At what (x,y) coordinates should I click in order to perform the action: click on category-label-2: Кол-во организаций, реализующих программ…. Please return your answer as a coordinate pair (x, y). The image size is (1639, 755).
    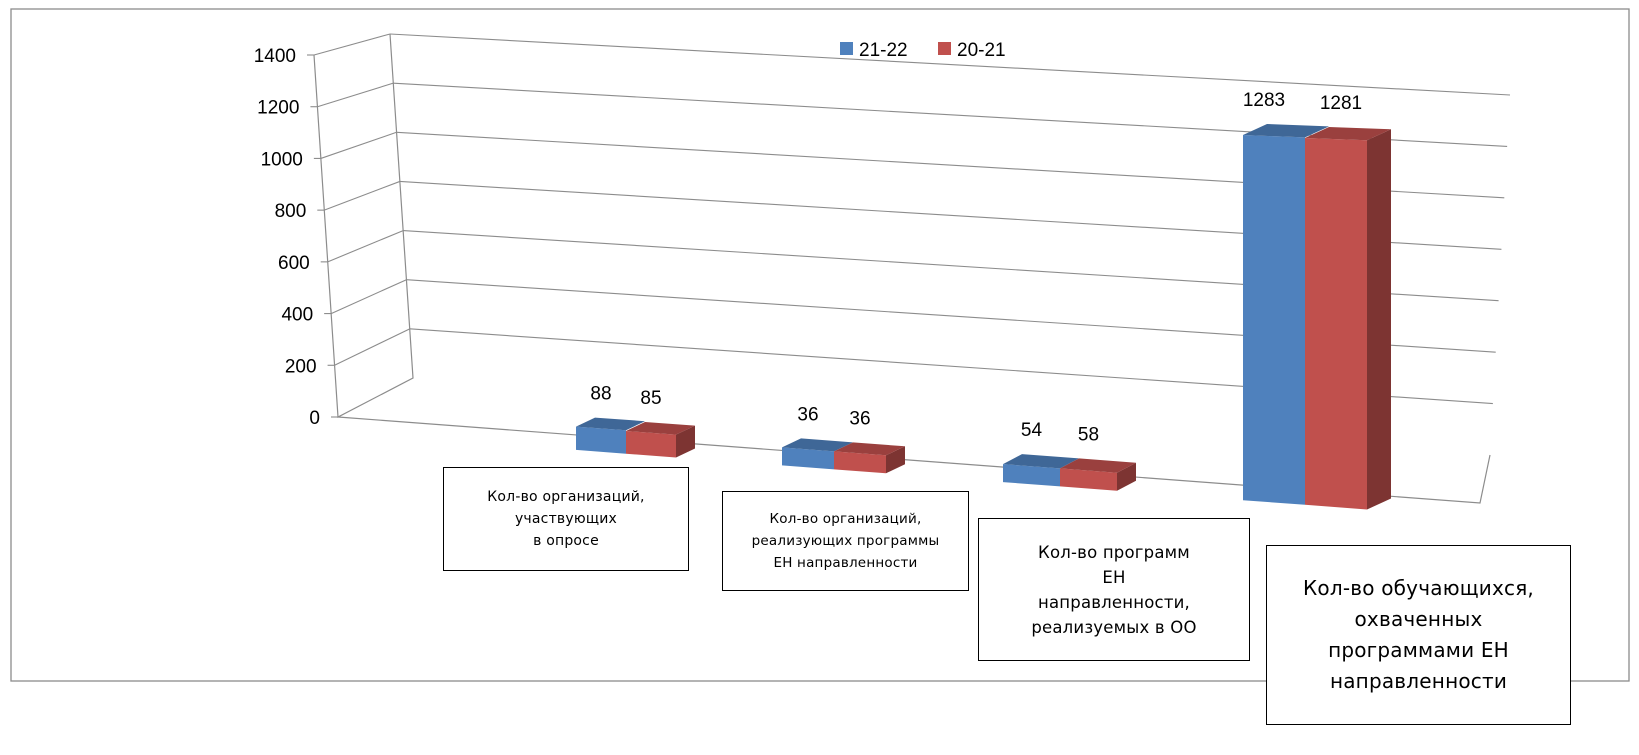
    Looking at the image, I should click on (845, 541).